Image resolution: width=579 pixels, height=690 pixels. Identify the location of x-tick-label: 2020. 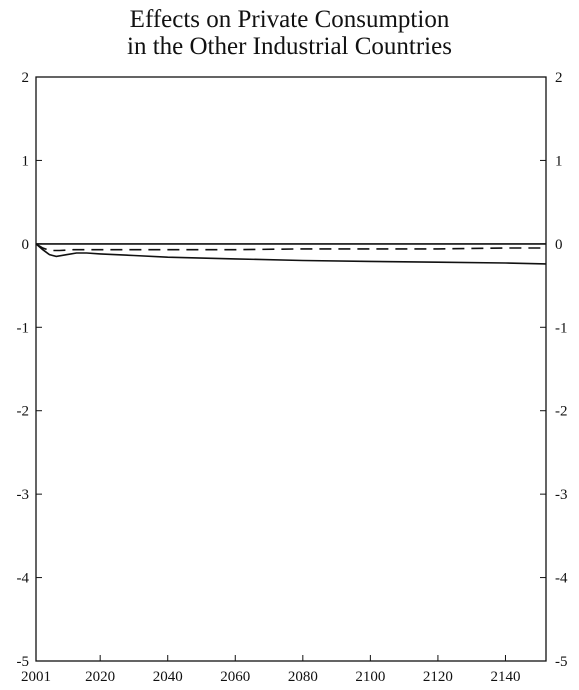
(100, 677).